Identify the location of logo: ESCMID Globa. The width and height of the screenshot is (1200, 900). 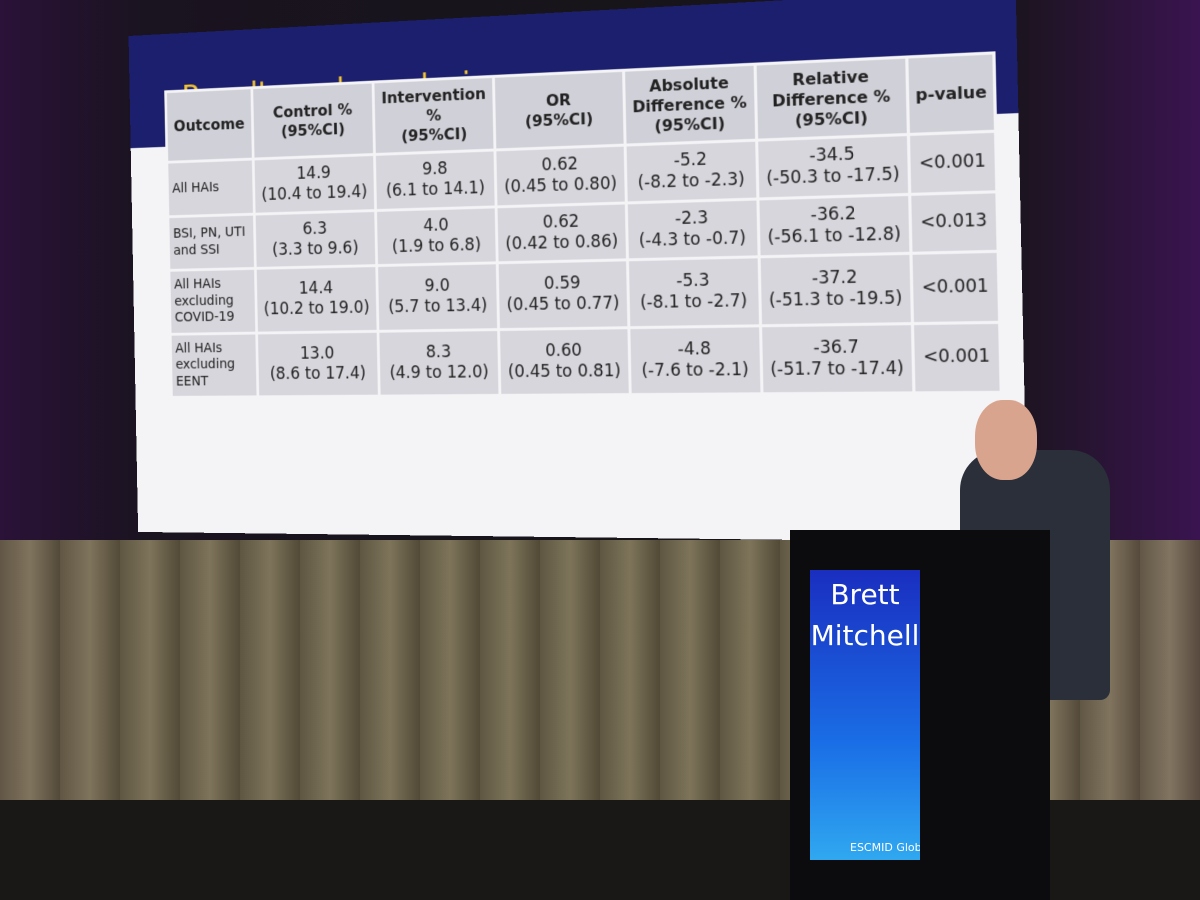
(885, 847).